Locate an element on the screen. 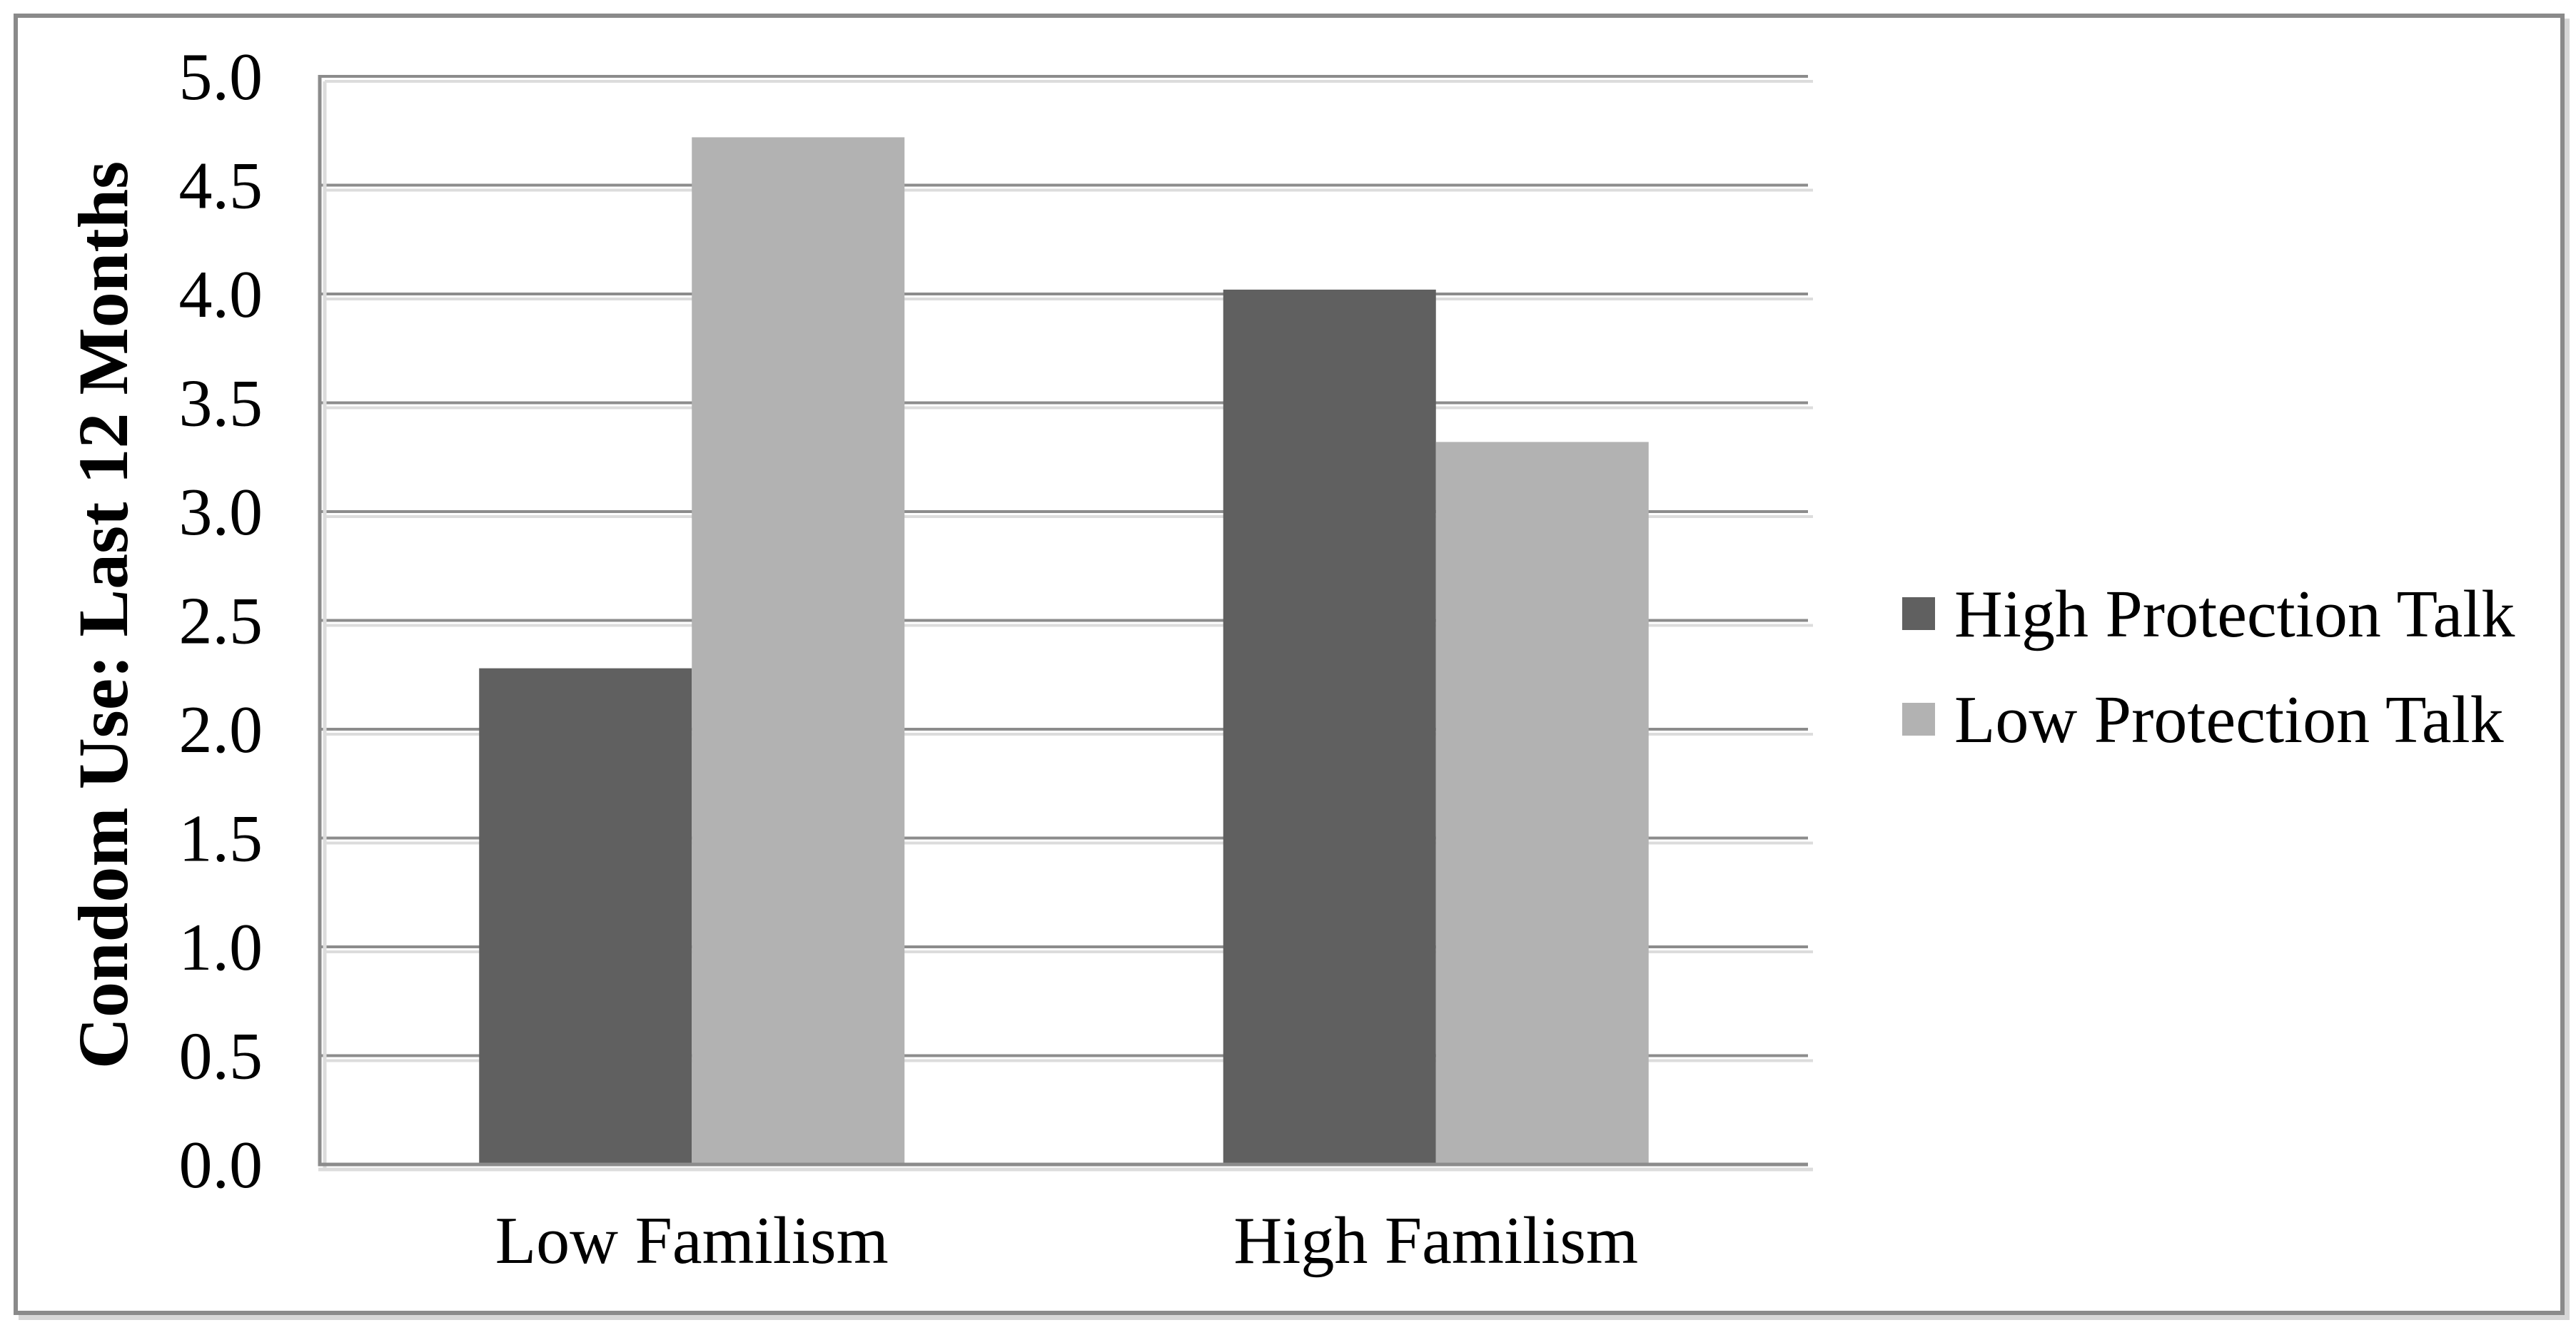 Image resolution: width=2576 pixels, height=1330 pixels. y-axis-title: Condom Use: Last 12 Months is located at coordinates (103, 615).